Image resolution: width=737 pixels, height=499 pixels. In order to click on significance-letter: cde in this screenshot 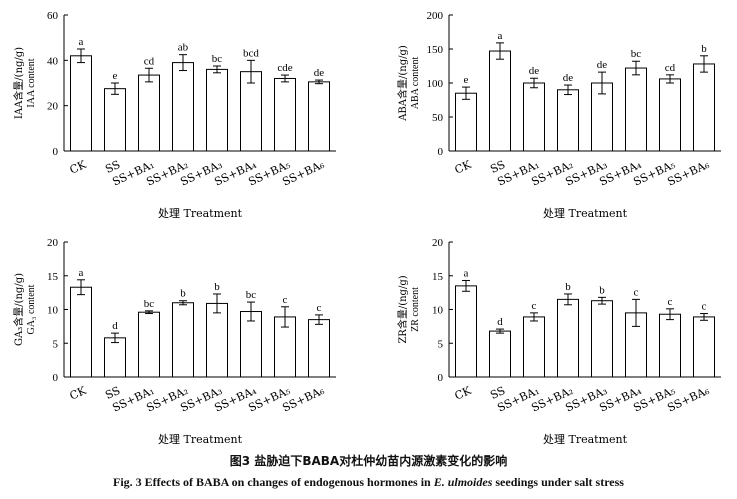, I will do `click(284, 68)`.